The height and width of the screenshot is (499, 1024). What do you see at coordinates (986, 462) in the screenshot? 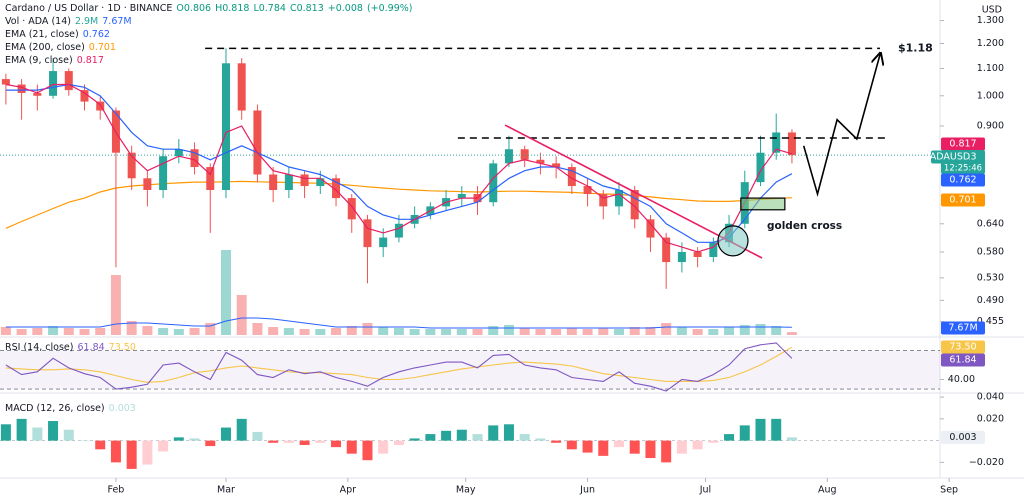
I see `macd-tick-label: −0.020` at bounding box center [986, 462].